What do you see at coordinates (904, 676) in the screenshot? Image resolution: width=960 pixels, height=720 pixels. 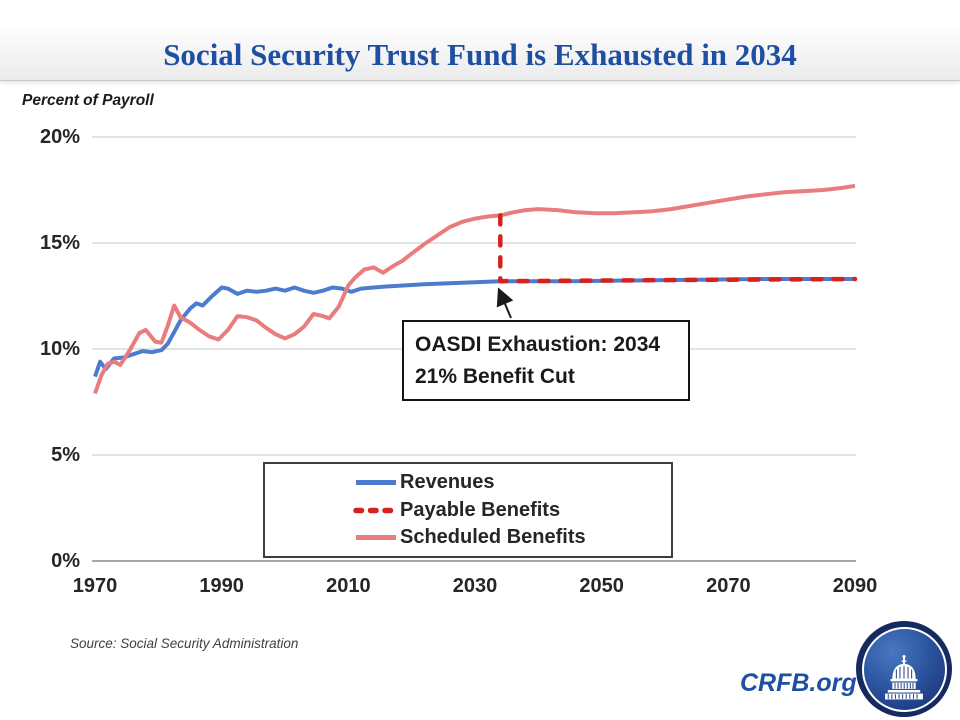 I see `capitol-icon` at bounding box center [904, 676].